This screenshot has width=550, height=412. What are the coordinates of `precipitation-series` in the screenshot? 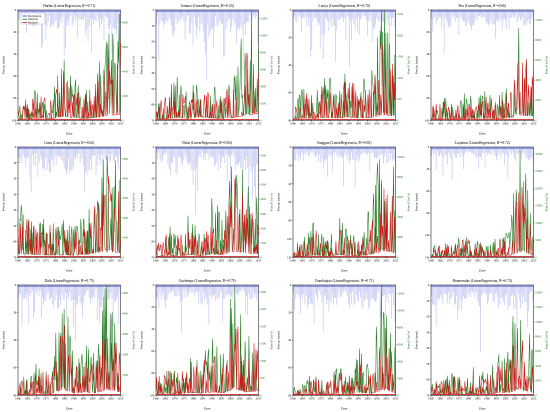 It's located at (481, 164).